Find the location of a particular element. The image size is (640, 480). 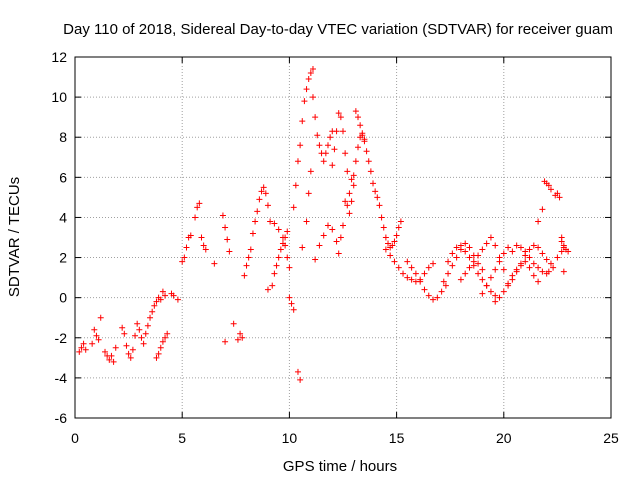

y-tick-label: 12 is located at coordinates (59, 57).